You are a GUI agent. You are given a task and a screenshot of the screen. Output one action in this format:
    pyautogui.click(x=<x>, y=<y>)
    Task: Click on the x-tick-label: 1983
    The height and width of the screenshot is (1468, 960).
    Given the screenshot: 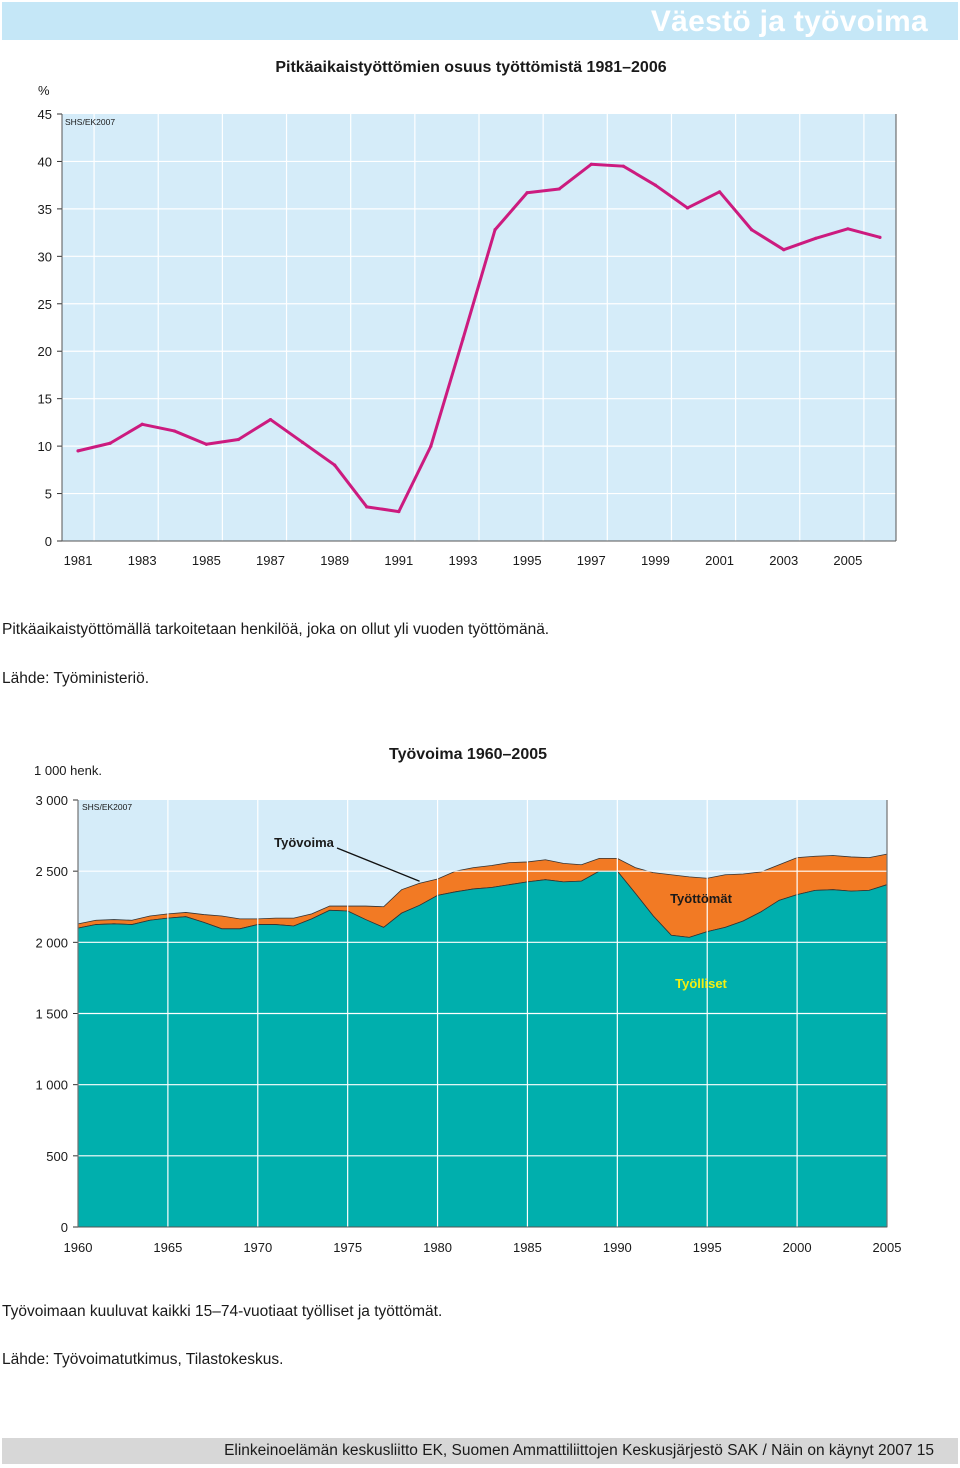 What is the action you would take?
    pyautogui.click(x=142, y=560)
    